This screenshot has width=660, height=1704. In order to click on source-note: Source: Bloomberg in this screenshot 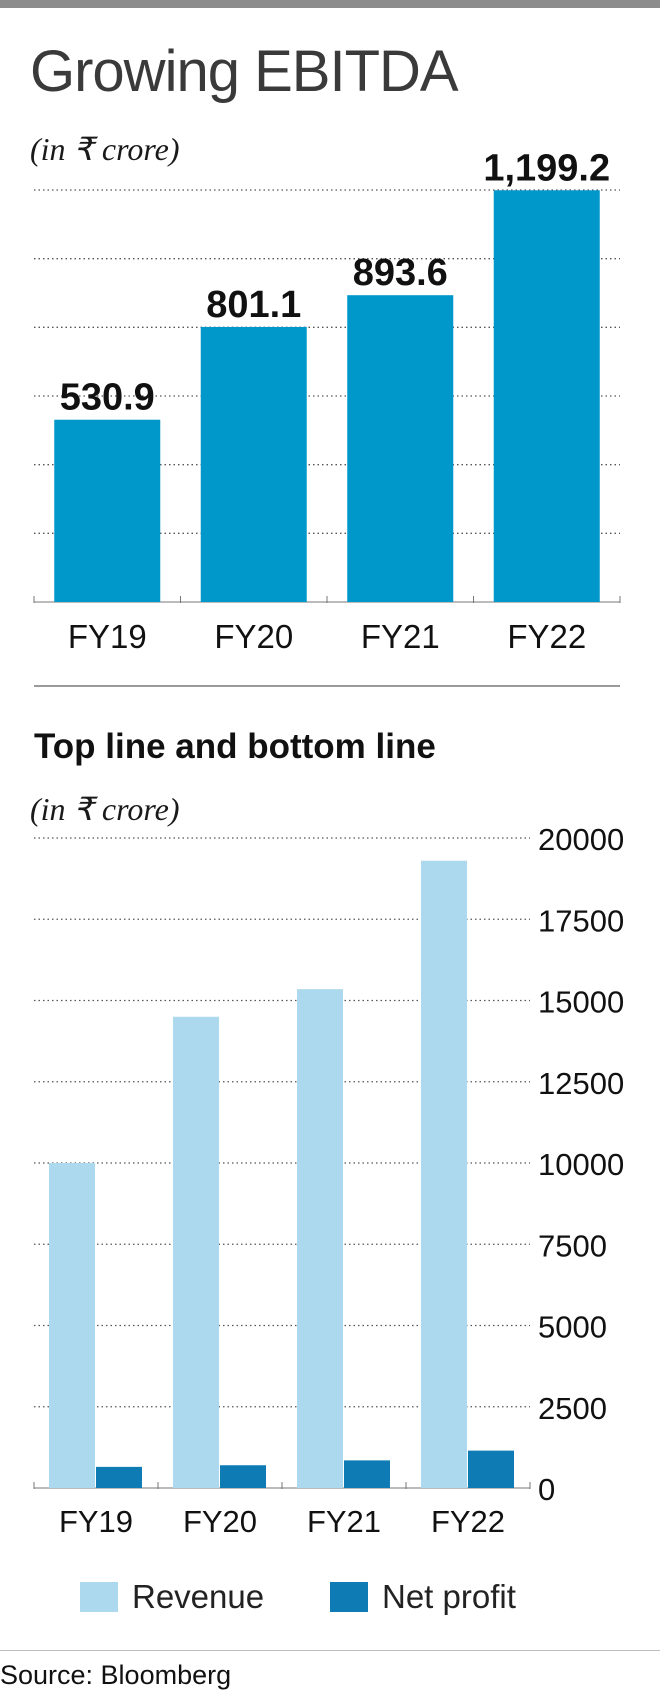, I will do `click(116, 1675)`.